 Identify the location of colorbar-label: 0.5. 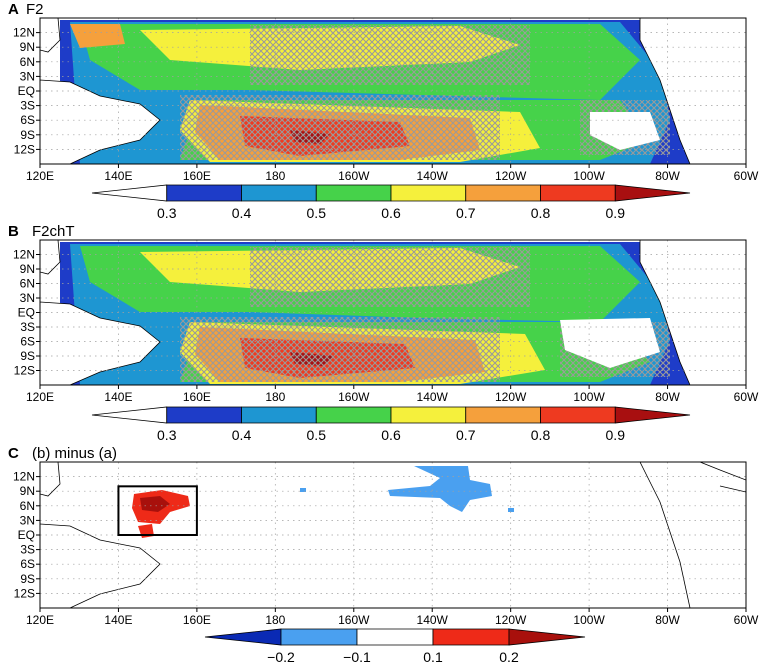
(317, 213).